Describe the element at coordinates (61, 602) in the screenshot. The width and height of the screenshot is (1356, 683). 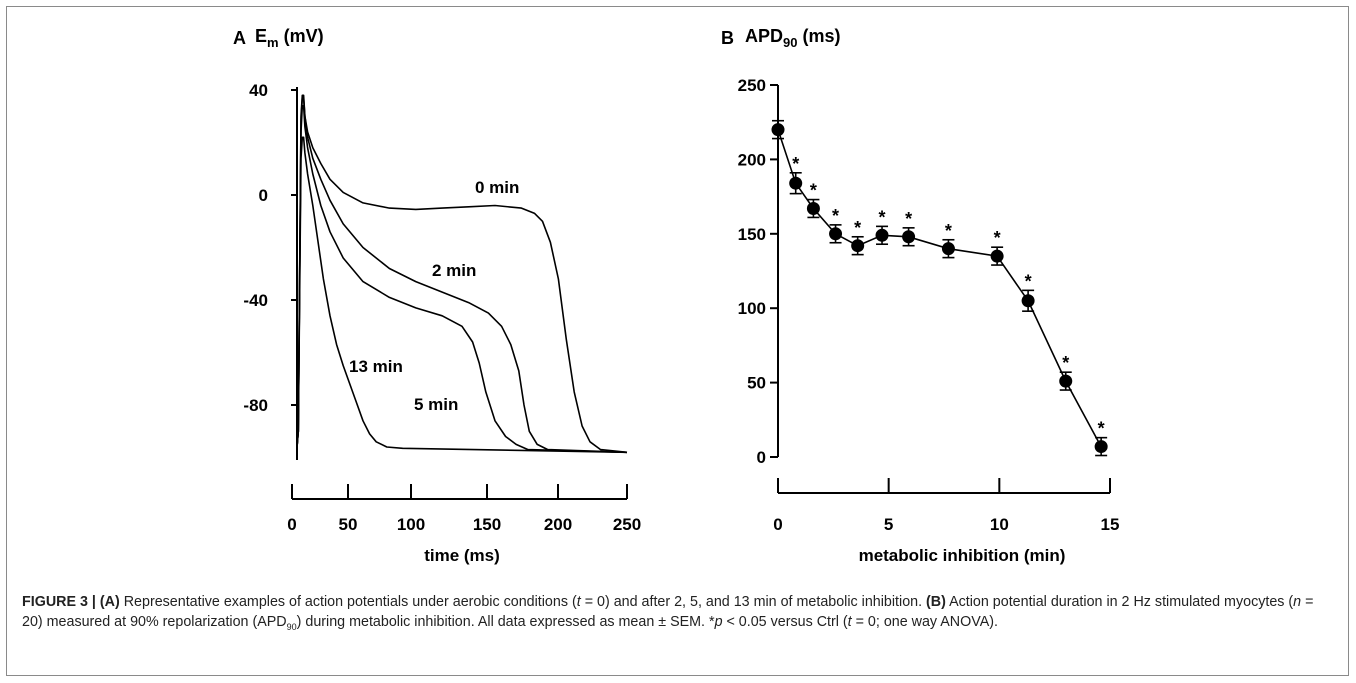
I see `caption-label: FIGURE 3 |` at that location.